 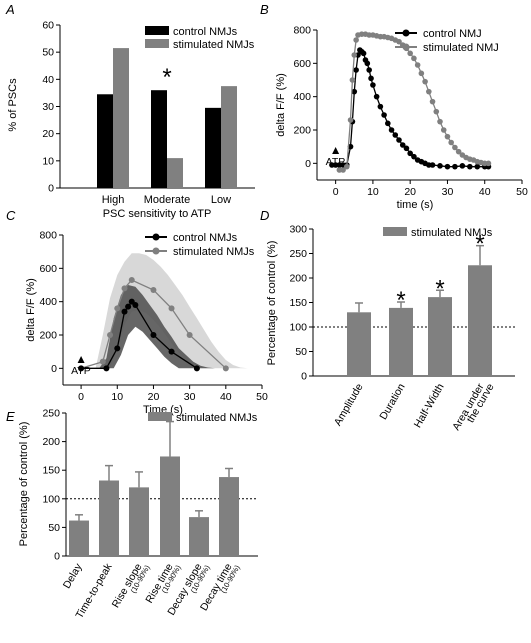 I want to click on x-tick-label: 0, so click(x=81, y=397).